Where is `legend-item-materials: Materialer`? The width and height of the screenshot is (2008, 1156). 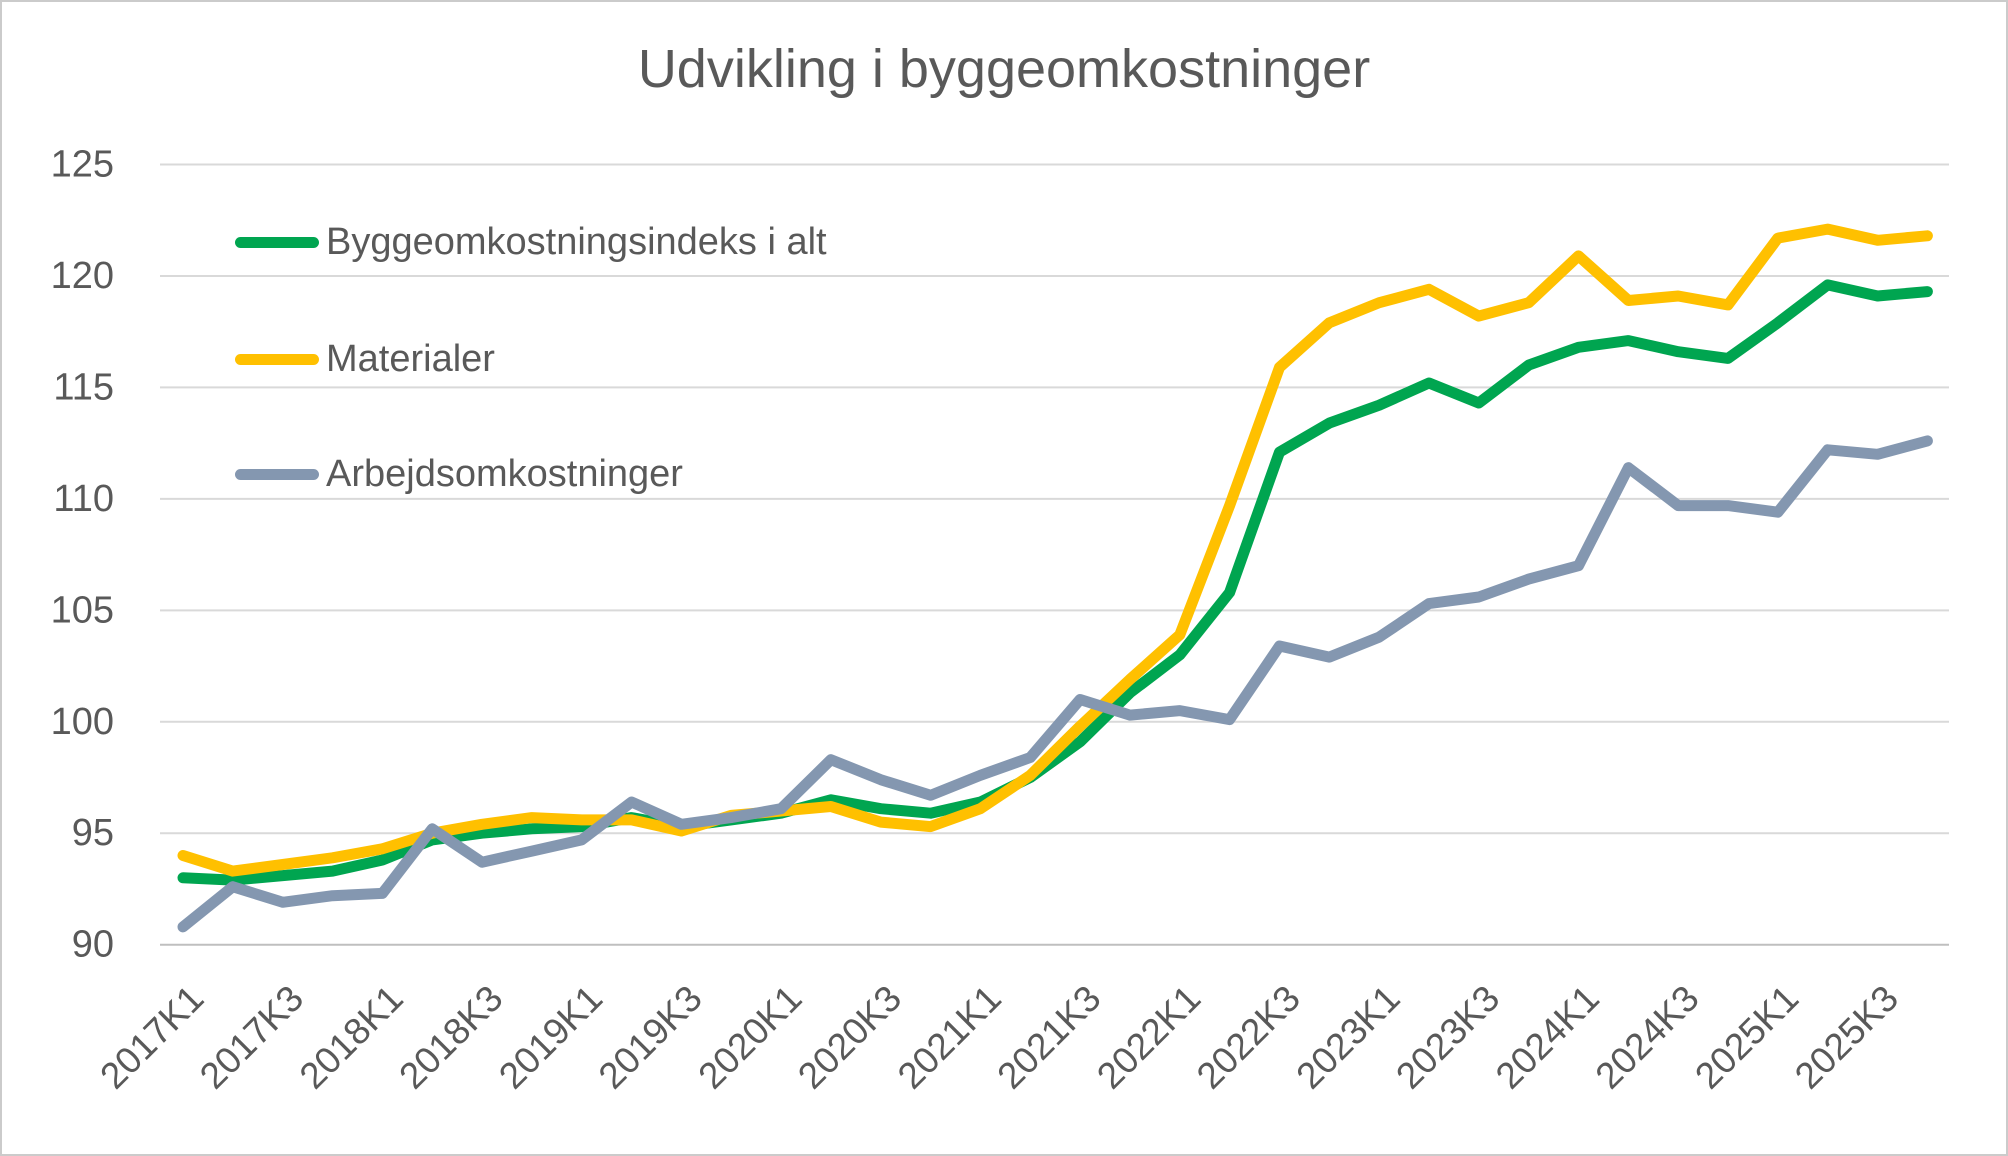 legend-item-materials: Materialer is located at coordinates (365, 358).